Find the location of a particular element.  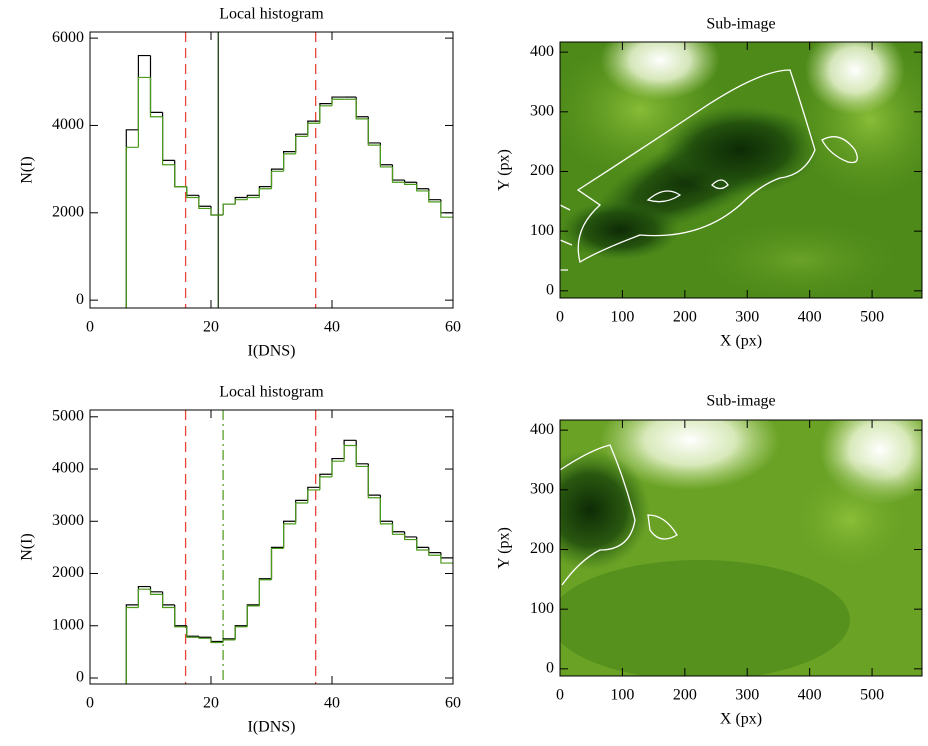

chart-title: Local histogram is located at coordinates (271, 392).